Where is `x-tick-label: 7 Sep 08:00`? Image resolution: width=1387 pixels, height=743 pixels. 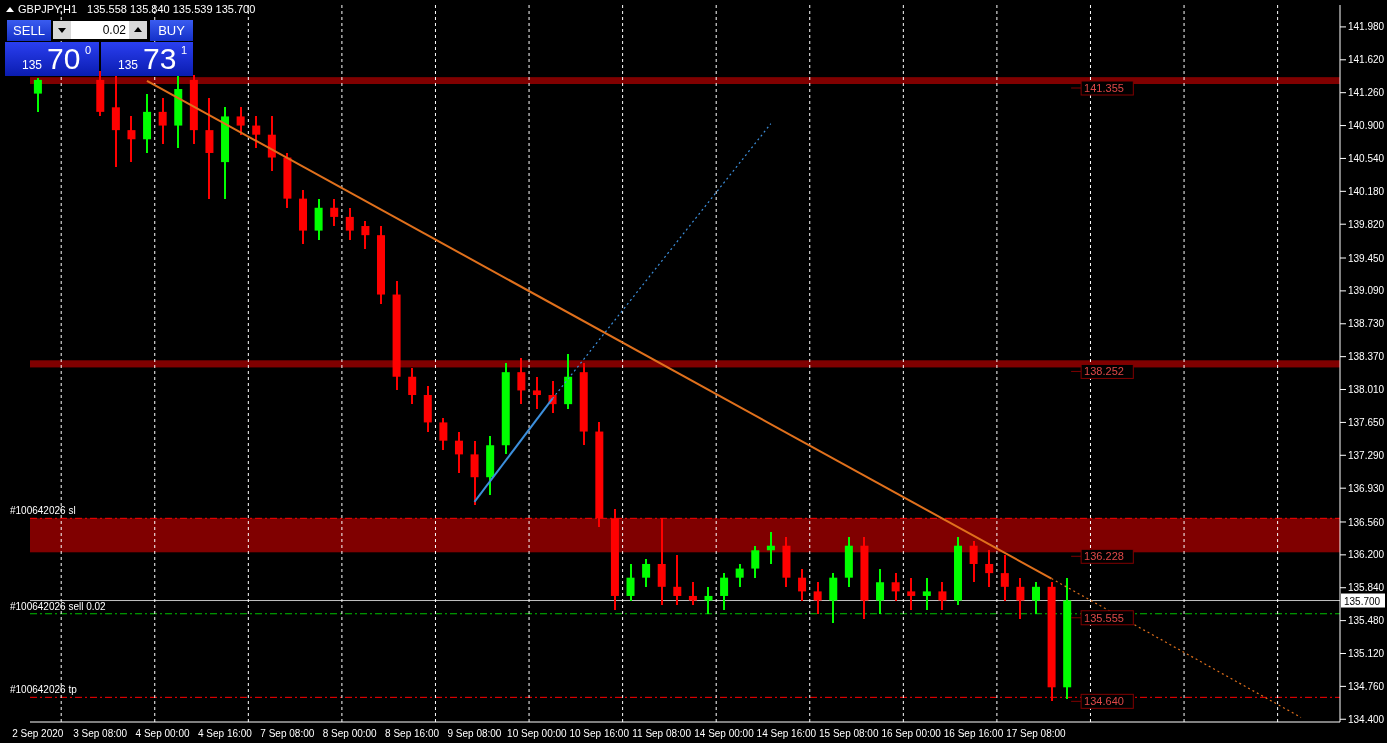
x-tick-label: 7 Sep 08:00 is located at coordinates (287, 734).